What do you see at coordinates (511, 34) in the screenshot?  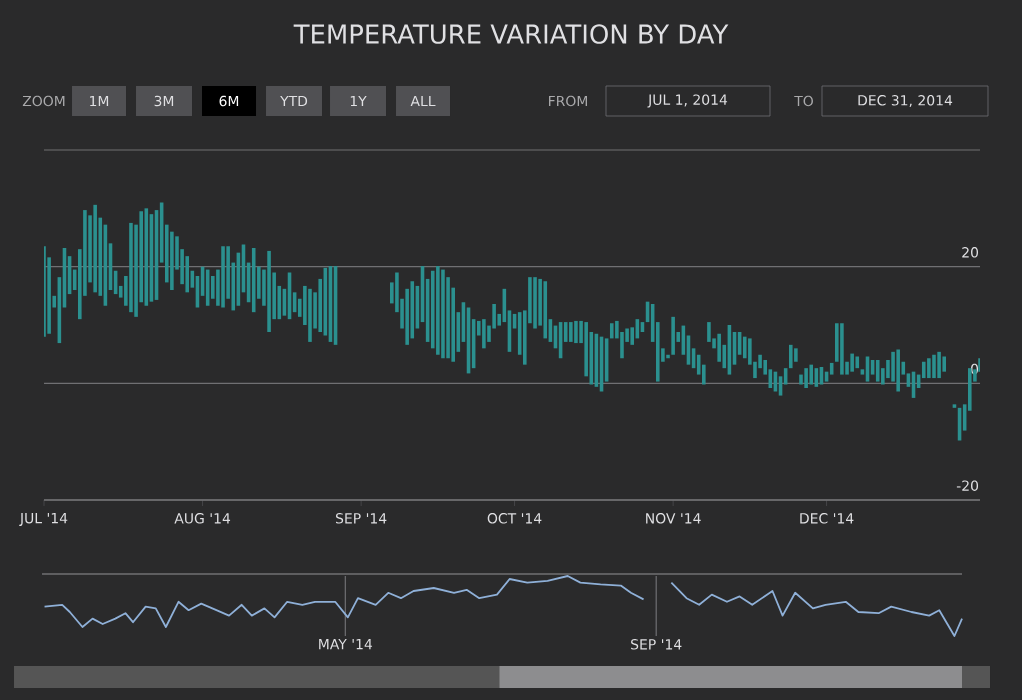 I see `chart-title: TEMPERATURE VARIATION BY DAY` at bounding box center [511, 34].